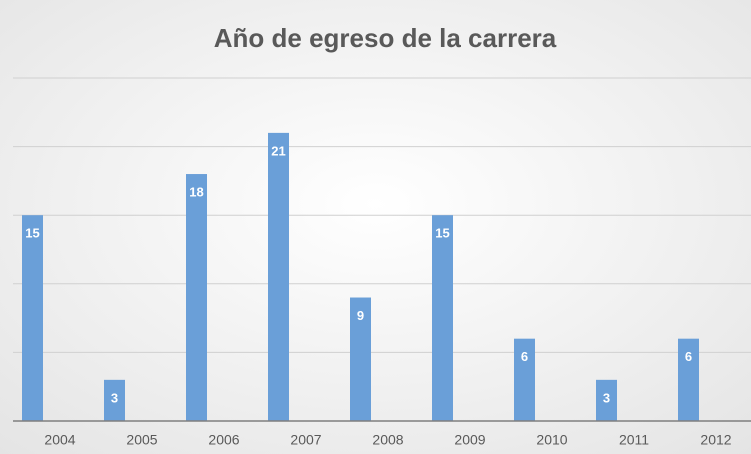 The width and height of the screenshot is (751, 454). Describe the element at coordinates (387, 440) in the screenshot. I see `x-tick-label: 2008` at that location.